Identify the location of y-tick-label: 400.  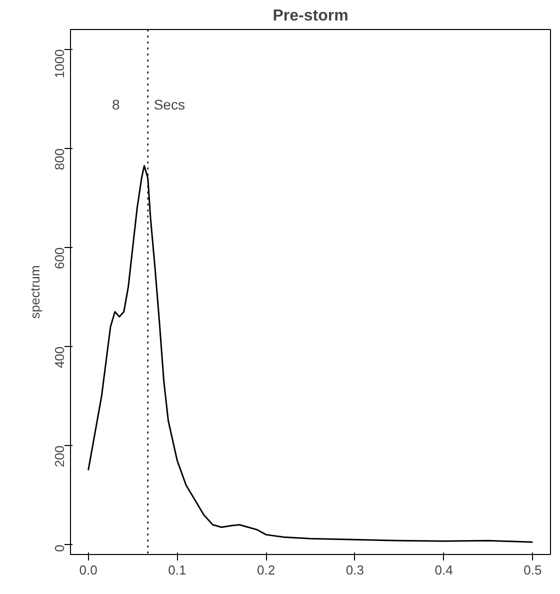
(59, 357).